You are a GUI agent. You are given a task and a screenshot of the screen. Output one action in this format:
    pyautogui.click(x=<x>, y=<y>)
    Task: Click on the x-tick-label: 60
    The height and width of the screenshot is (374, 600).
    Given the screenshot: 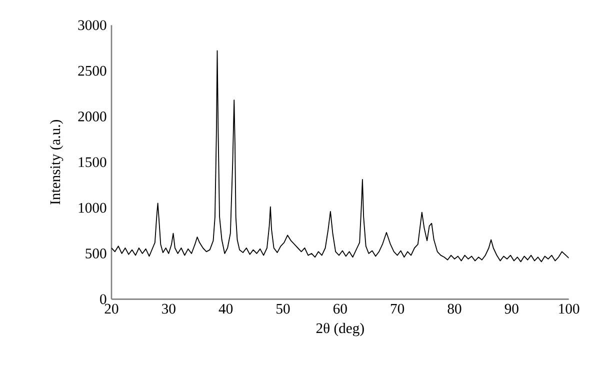 What is the action you would take?
    pyautogui.click(x=340, y=309)
    